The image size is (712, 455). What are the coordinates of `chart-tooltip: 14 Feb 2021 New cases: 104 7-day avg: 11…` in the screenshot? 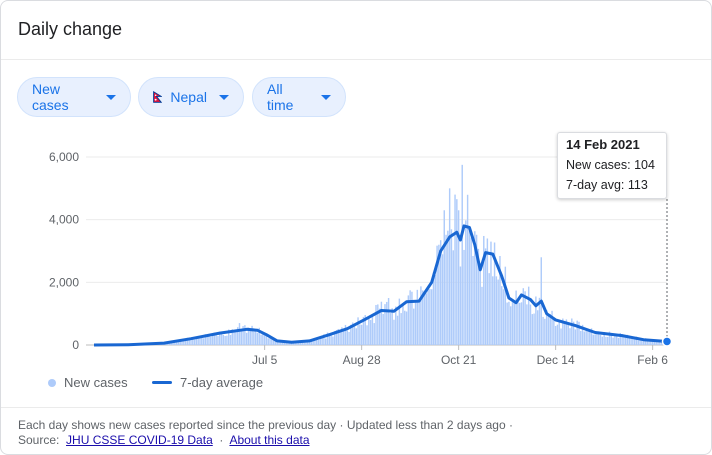 It's located at (612, 165).